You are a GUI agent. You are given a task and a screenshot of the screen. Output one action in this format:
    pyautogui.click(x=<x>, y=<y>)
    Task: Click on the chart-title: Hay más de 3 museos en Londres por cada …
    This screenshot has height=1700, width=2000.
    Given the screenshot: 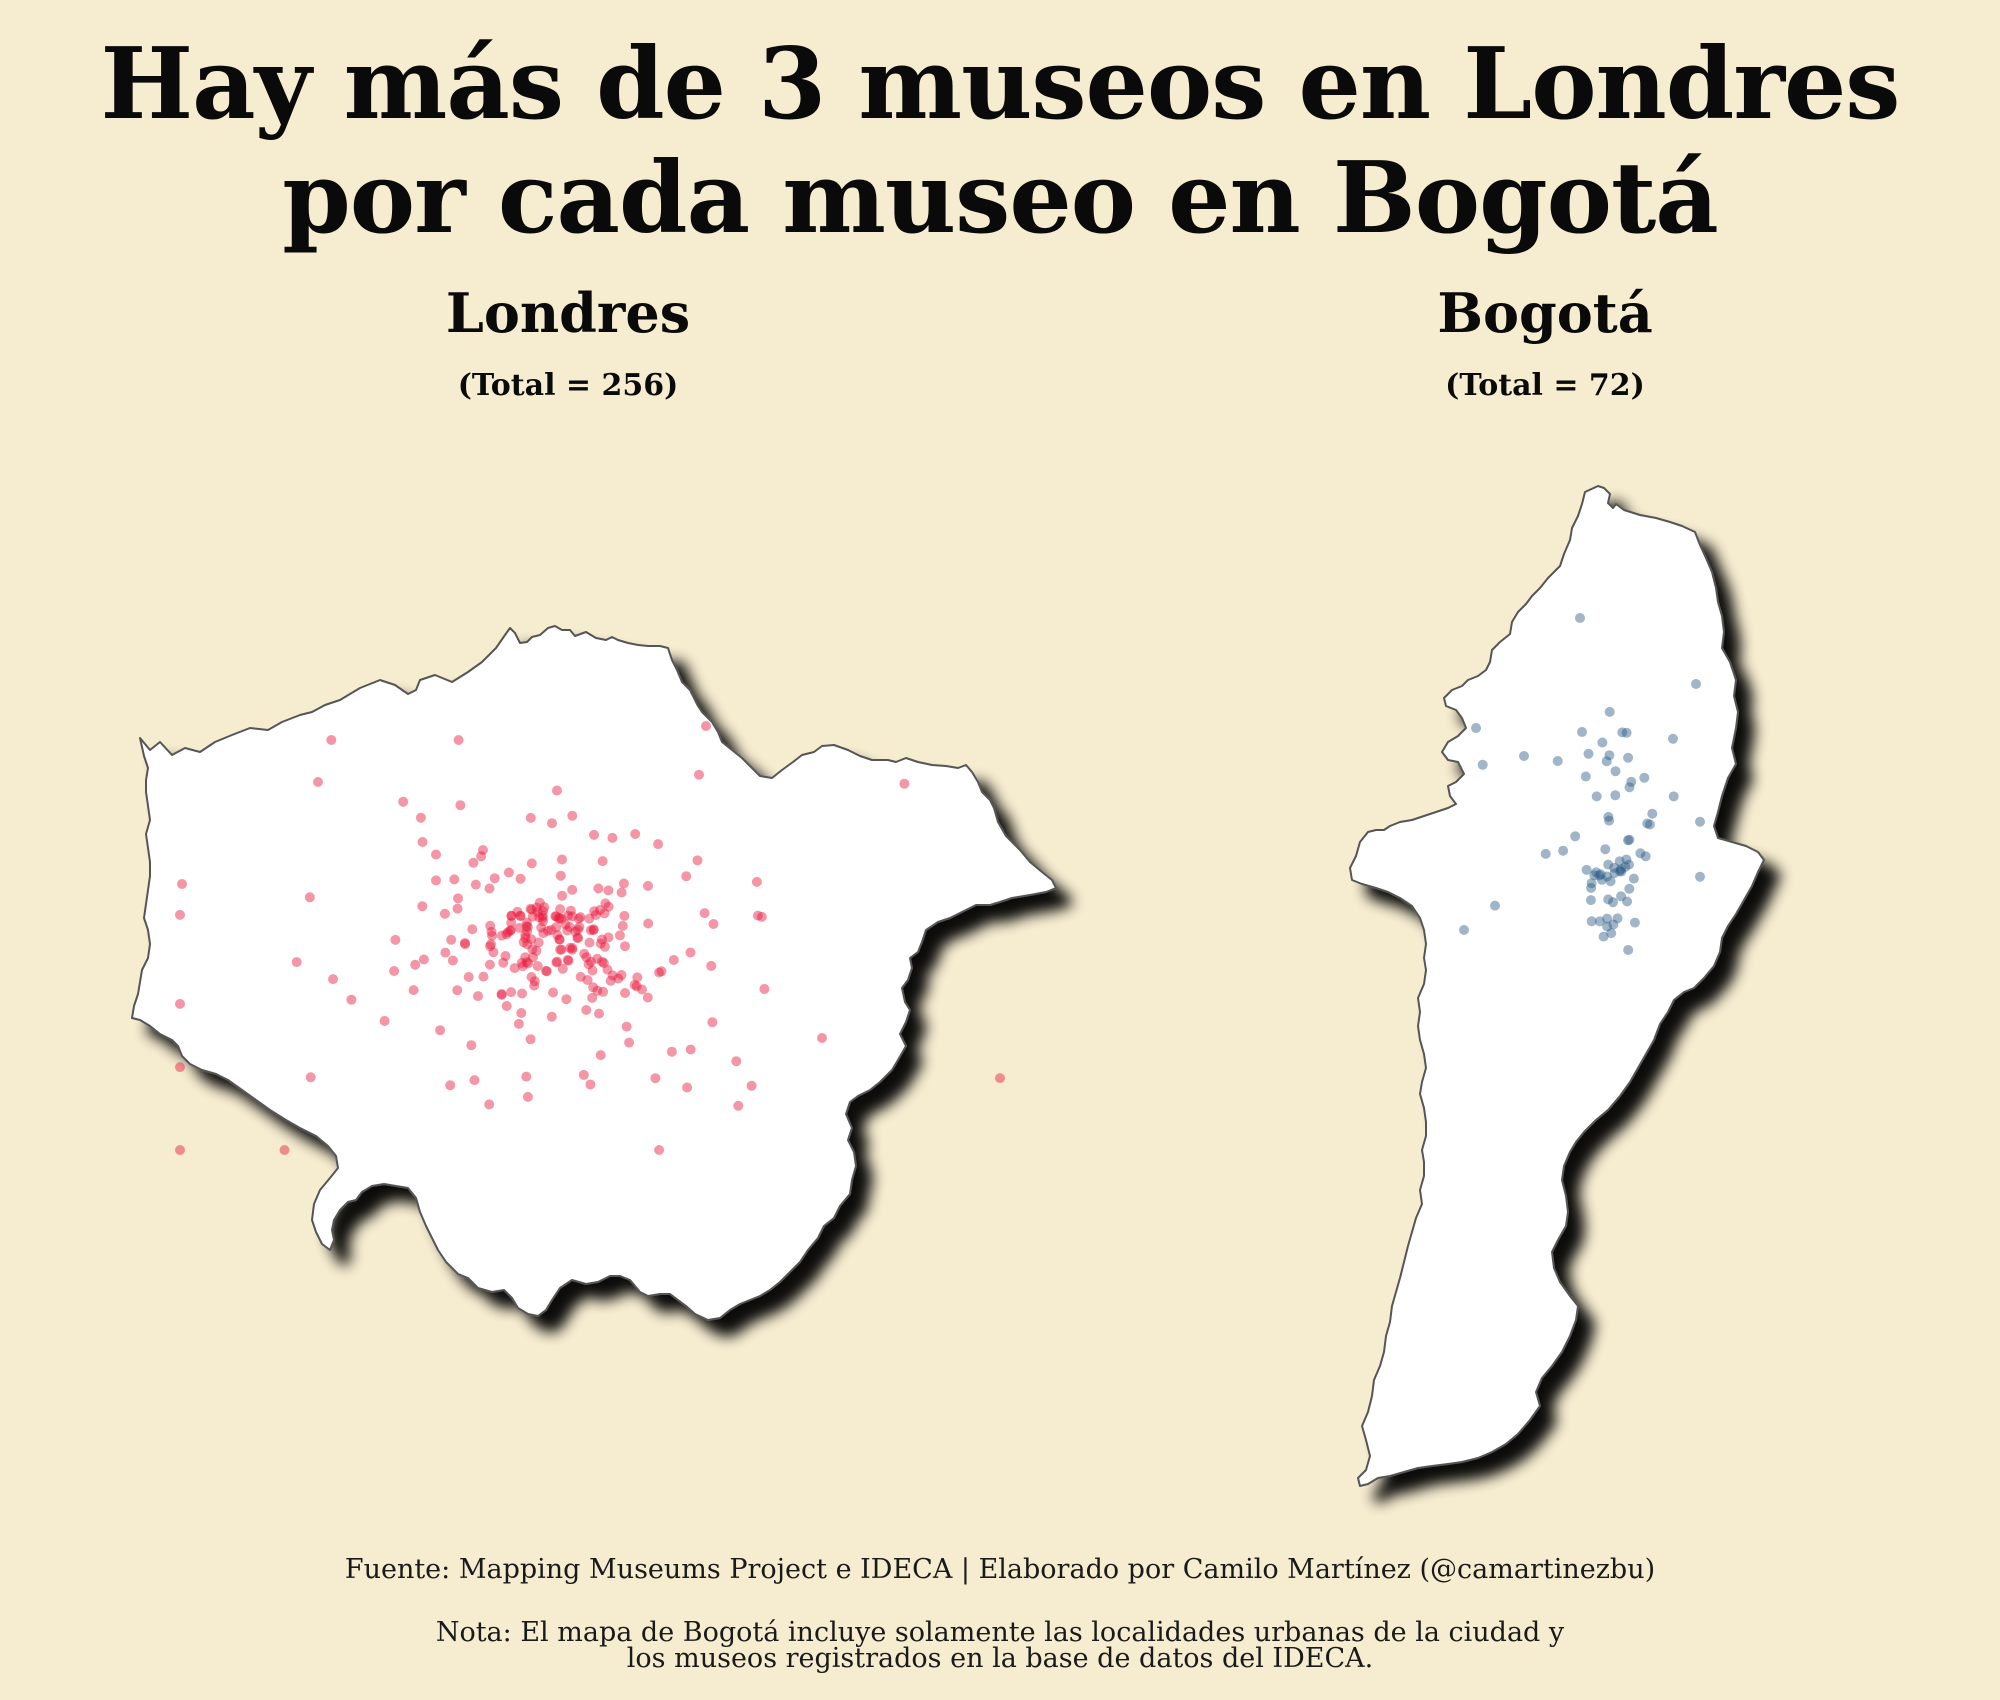 What is the action you would take?
    pyautogui.click(x=1000, y=142)
    